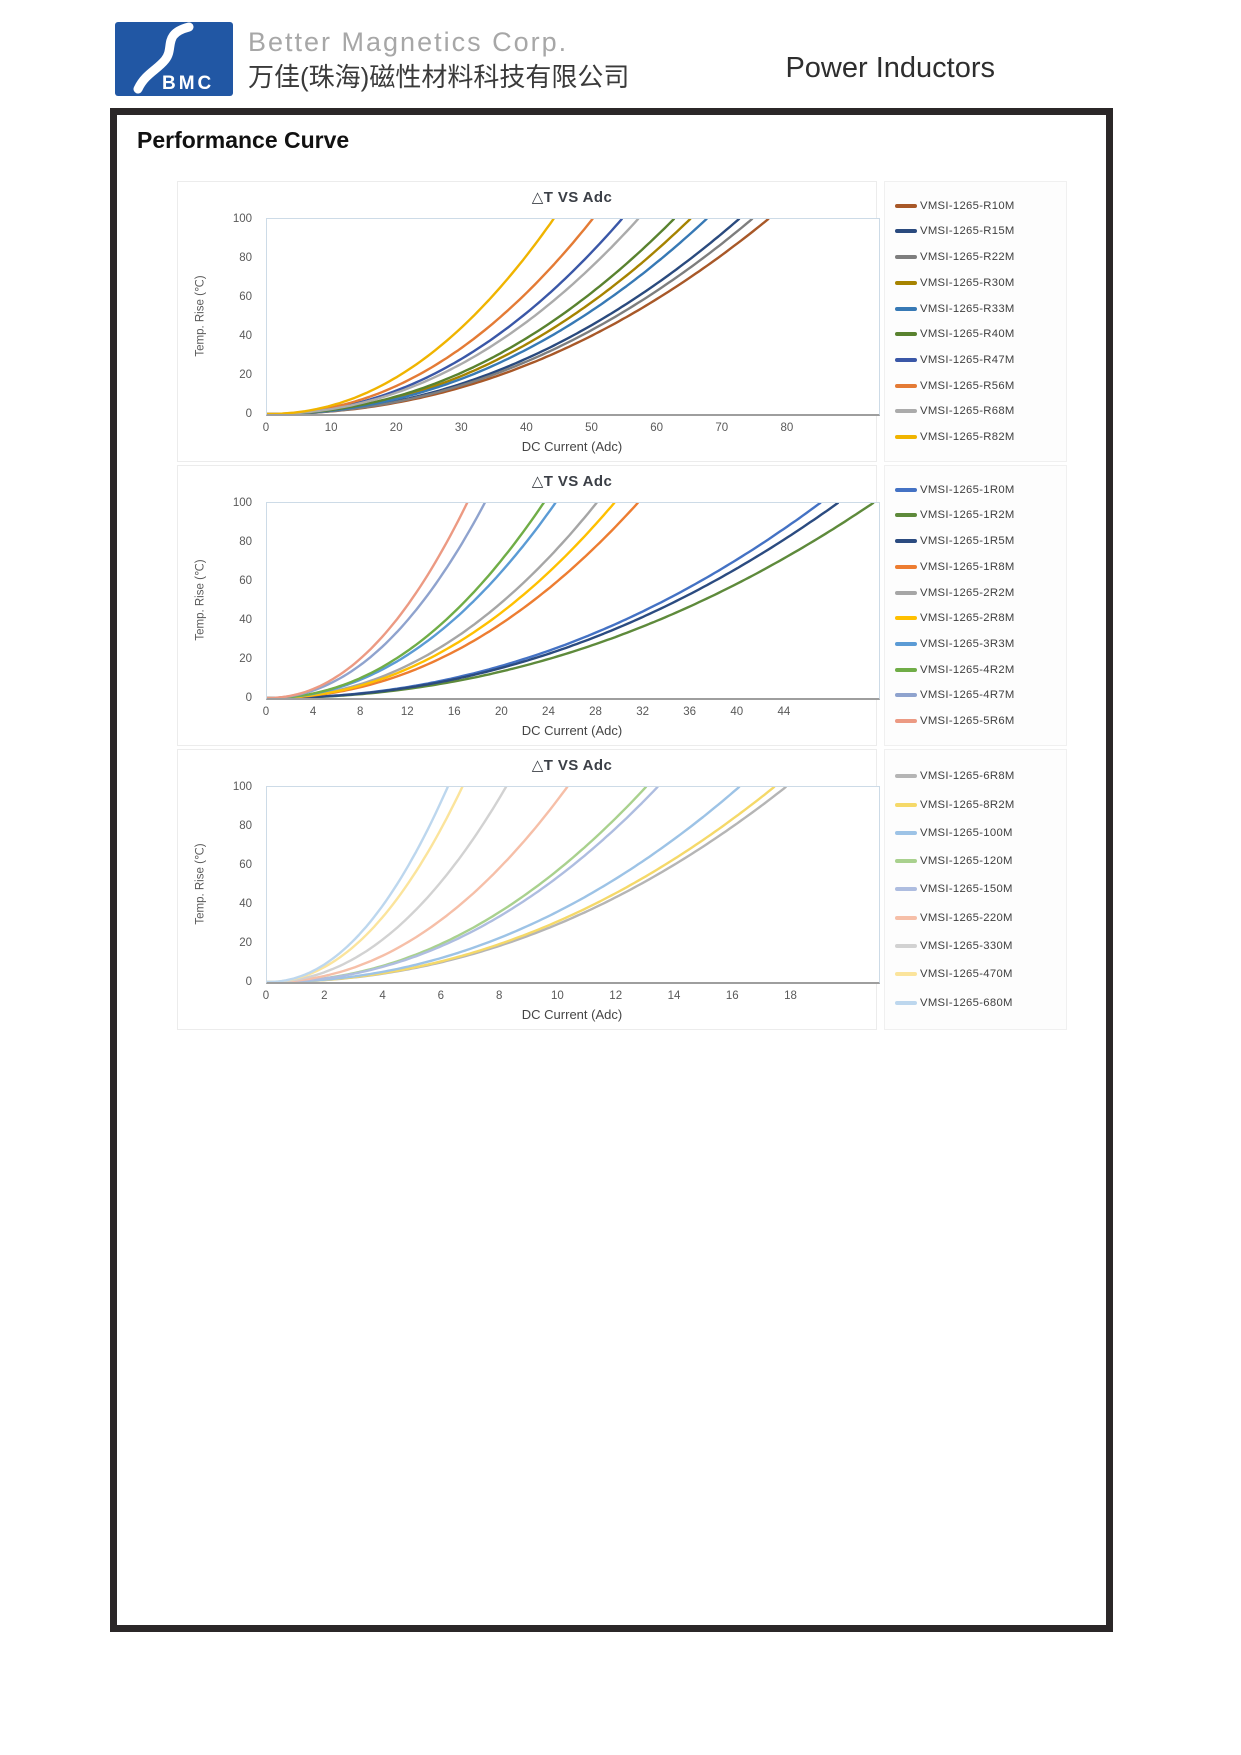  What do you see at coordinates (407, 712) in the screenshot?
I see `x-tick-label: 12` at bounding box center [407, 712].